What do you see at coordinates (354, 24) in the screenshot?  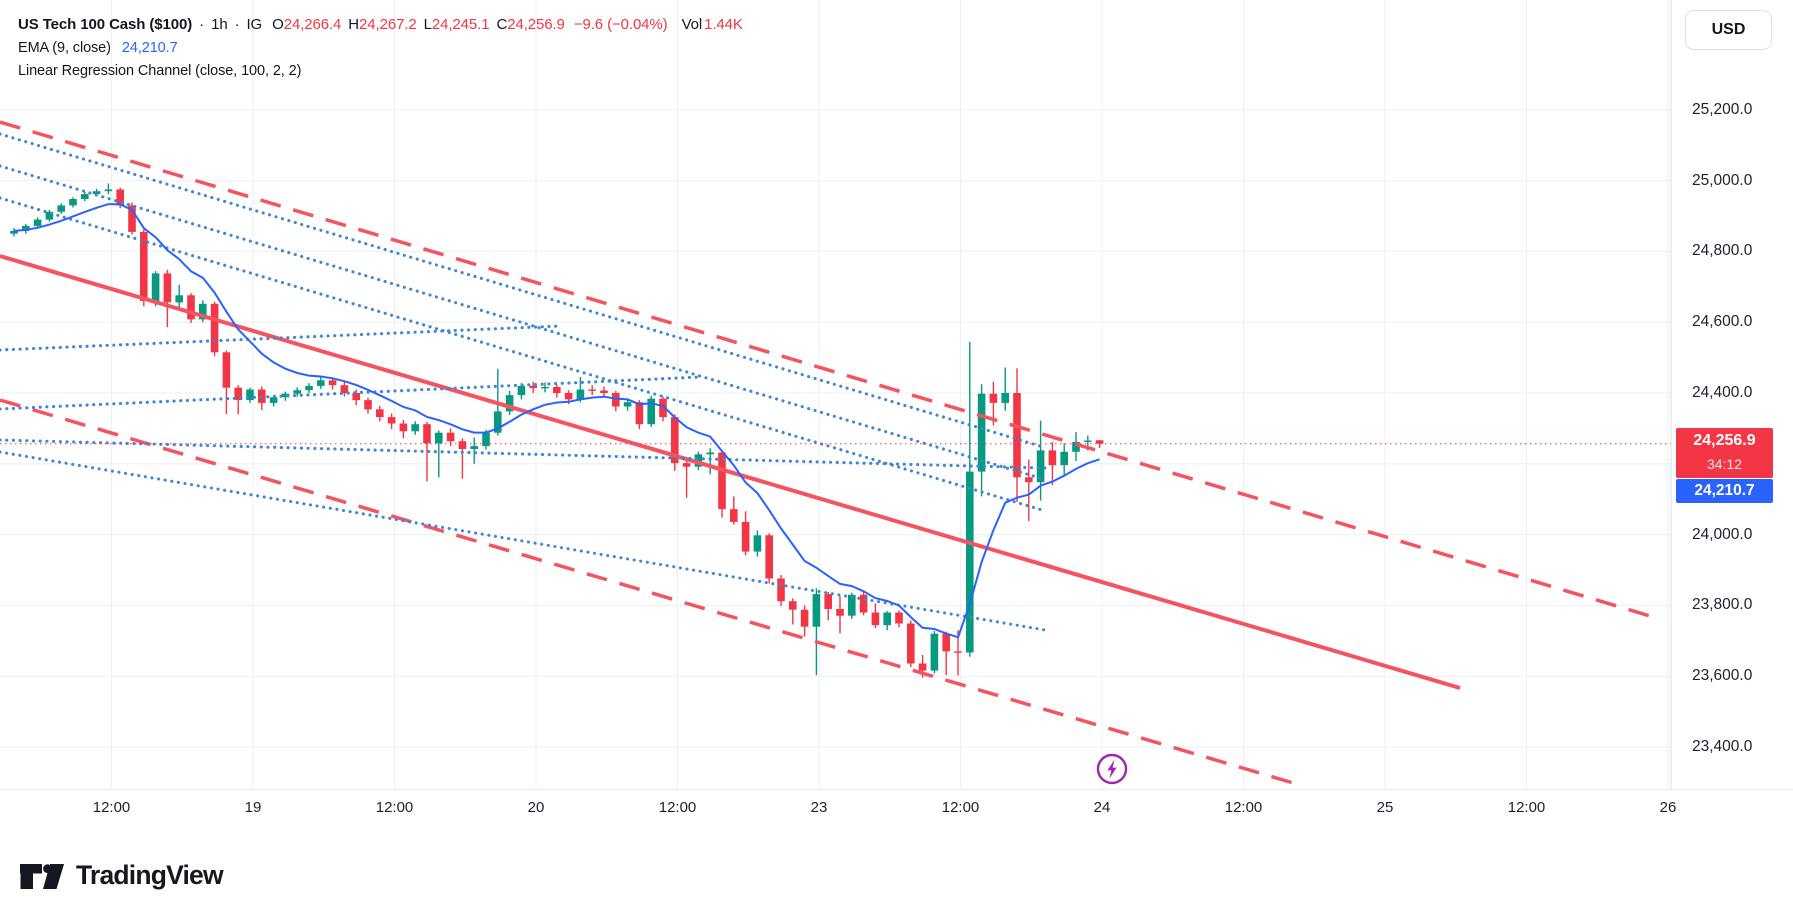 I see `high-label: H` at bounding box center [354, 24].